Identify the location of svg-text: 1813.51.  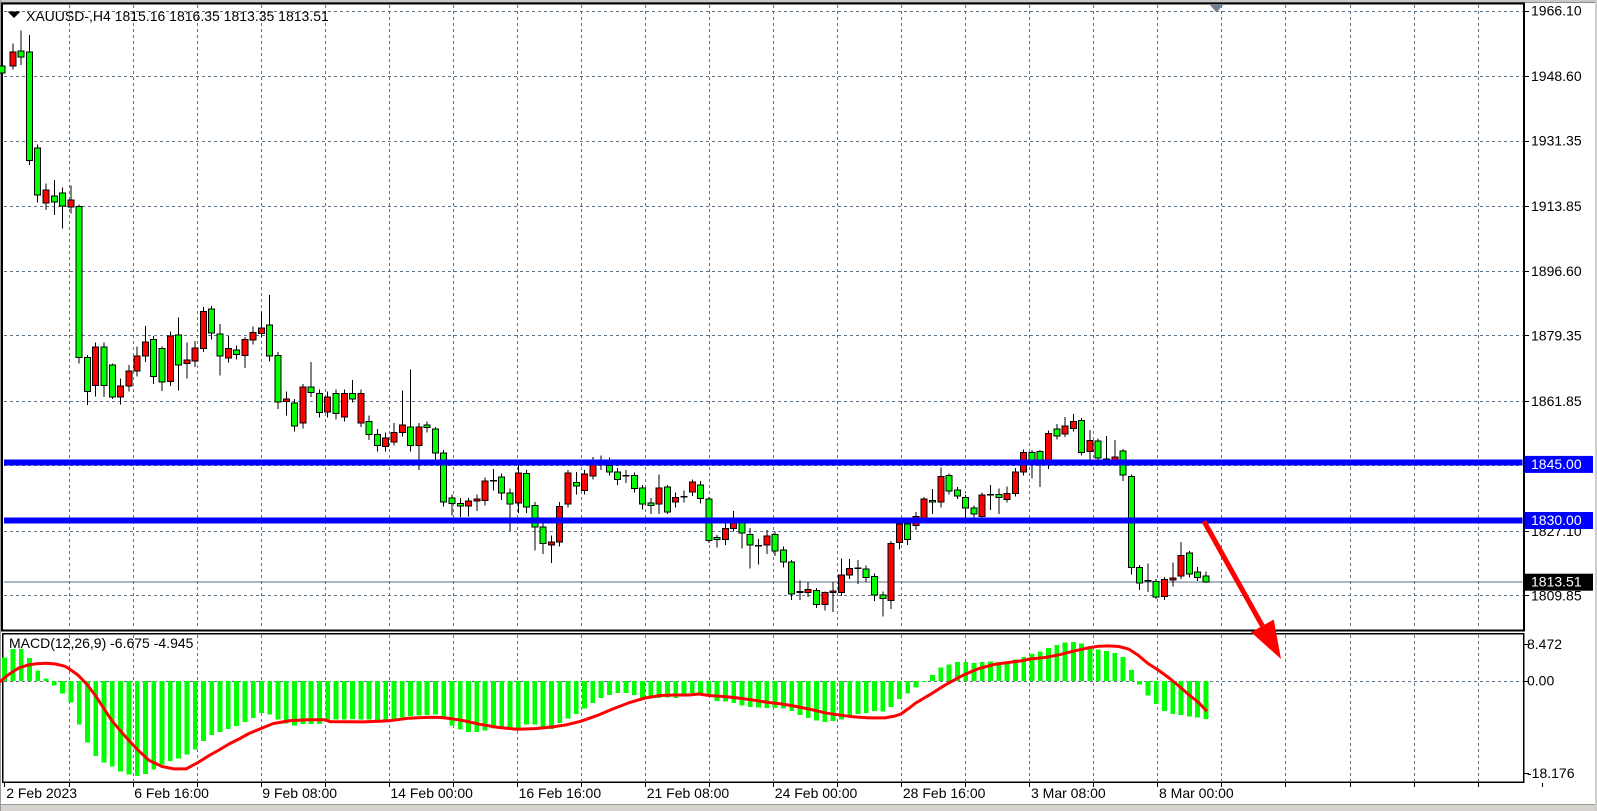
(1556, 582).